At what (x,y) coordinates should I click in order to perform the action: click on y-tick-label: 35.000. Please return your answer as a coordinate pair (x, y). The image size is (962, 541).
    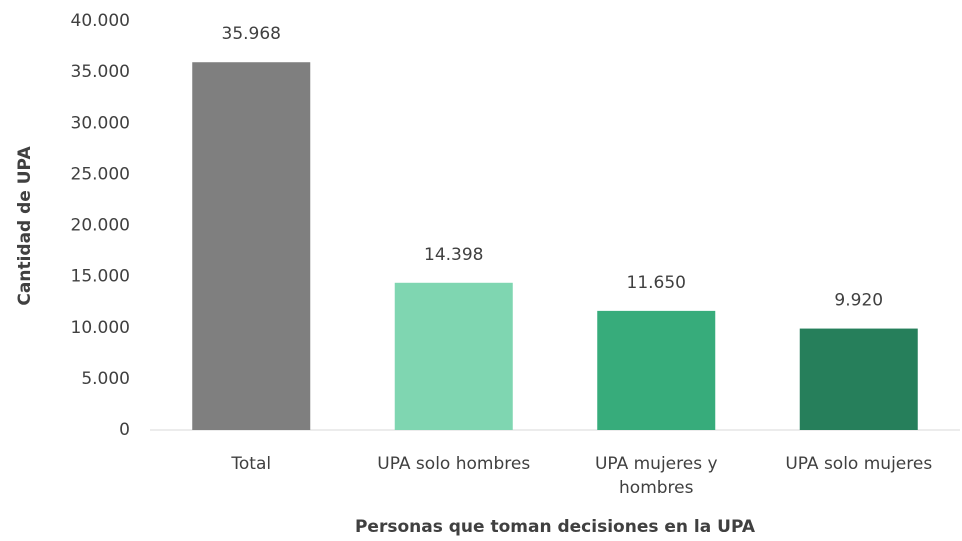
    Looking at the image, I should click on (100, 72).